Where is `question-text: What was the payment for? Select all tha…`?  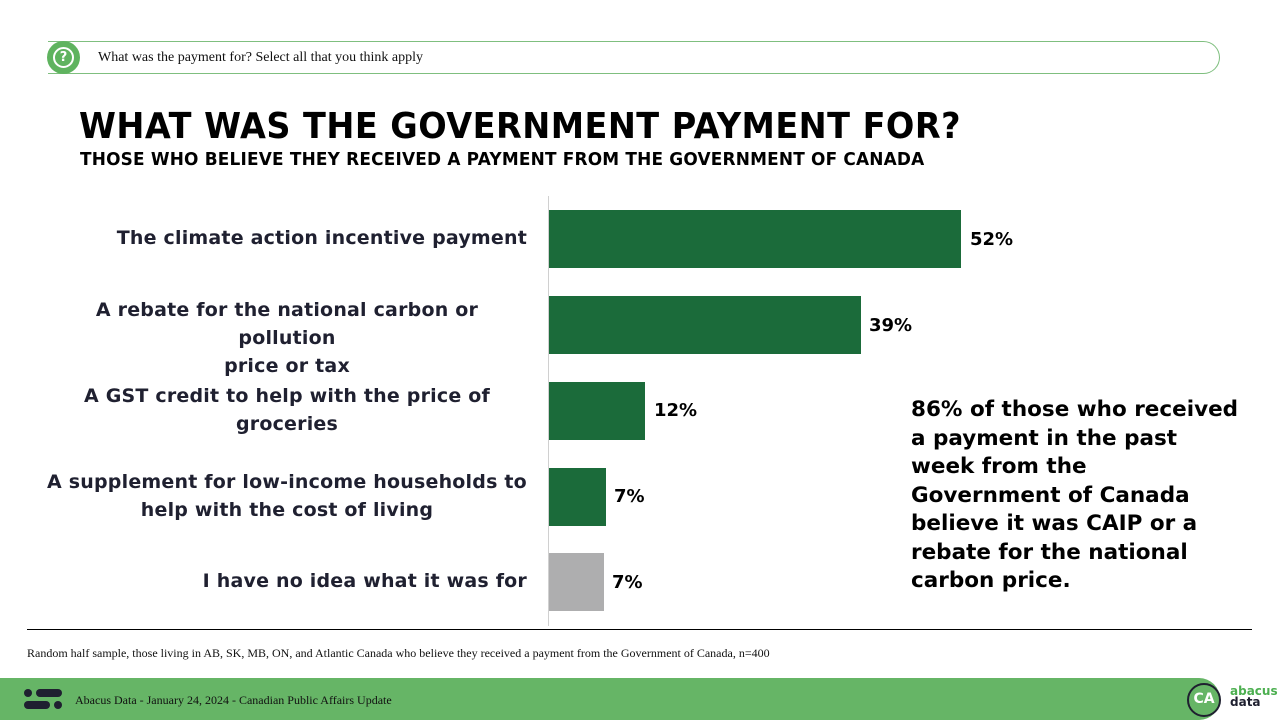 question-text: What was the payment for? Select all tha… is located at coordinates (261, 57).